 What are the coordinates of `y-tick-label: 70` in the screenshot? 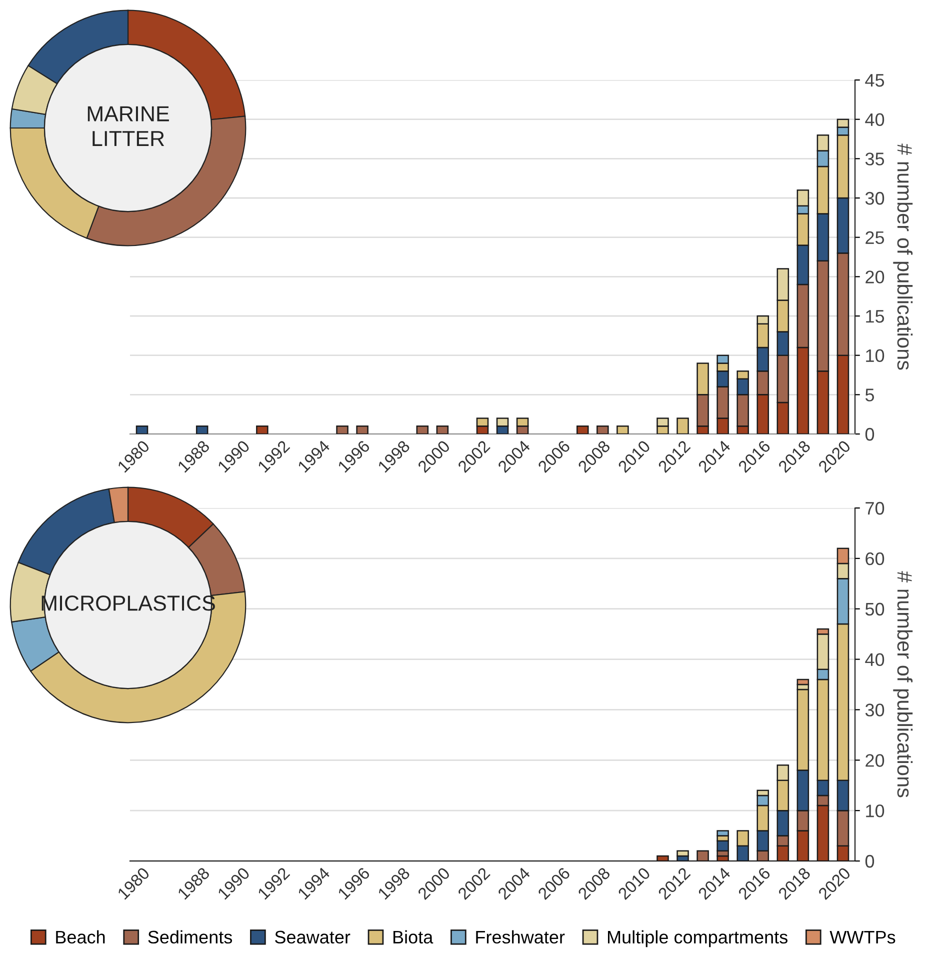 It's located at (875, 508).